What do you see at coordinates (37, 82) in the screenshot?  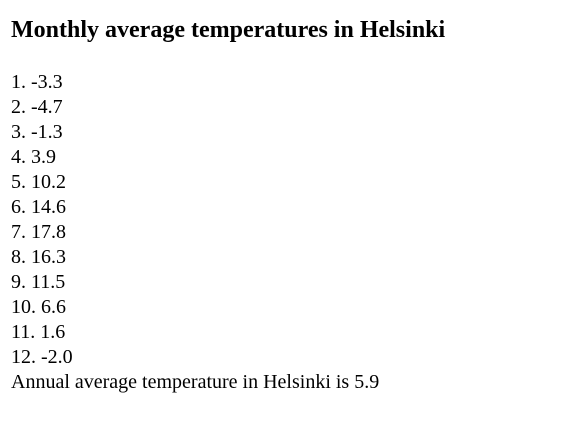 I see `list-item-month-1: 1. -3.3` at bounding box center [37, 82].